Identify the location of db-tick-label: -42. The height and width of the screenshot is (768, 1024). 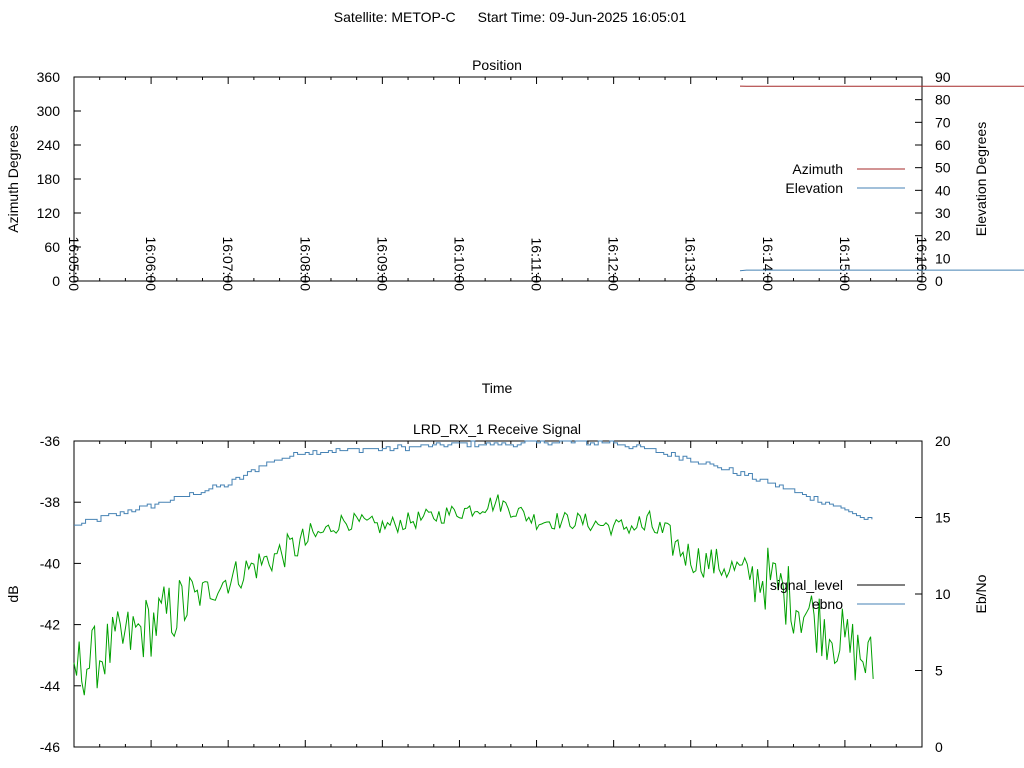
(50, 625).